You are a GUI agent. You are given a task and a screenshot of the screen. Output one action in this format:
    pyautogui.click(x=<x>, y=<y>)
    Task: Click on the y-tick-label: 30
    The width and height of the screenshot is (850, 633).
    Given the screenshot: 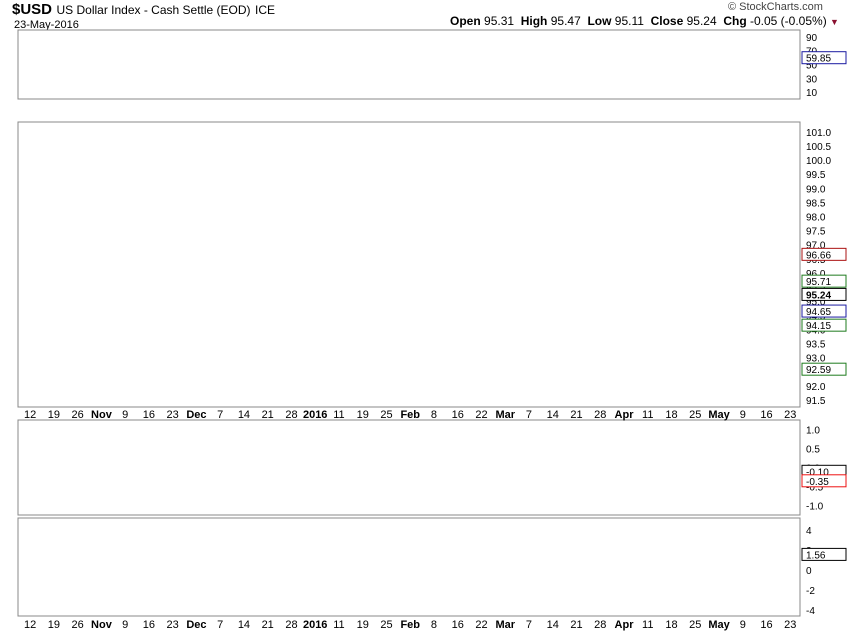 What is the action you would take?
    pyautogui.click(x=812, y=79)
    